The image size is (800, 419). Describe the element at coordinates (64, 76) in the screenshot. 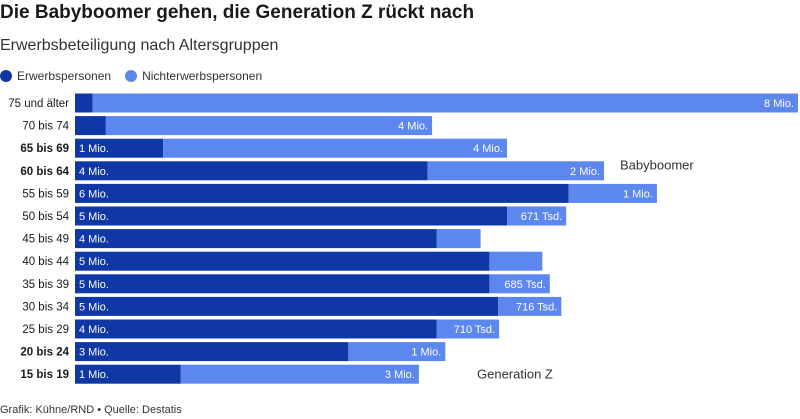

I see `legend-label-erwerbspersonen: Erwerbspersonen` at that location.